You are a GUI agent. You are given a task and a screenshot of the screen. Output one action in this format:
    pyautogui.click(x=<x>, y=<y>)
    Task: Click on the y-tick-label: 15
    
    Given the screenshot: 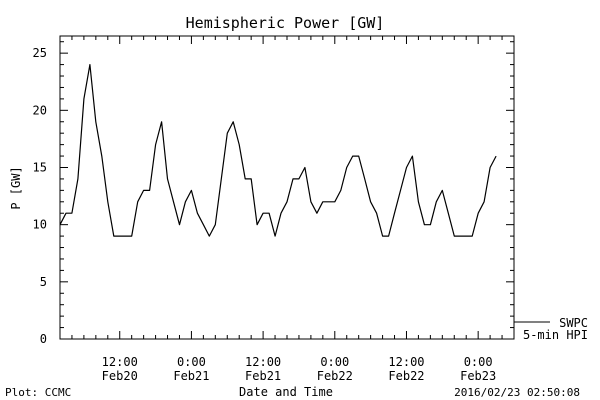 What is the action you would take?
    pyautogui.click(x=40, y=167)
    